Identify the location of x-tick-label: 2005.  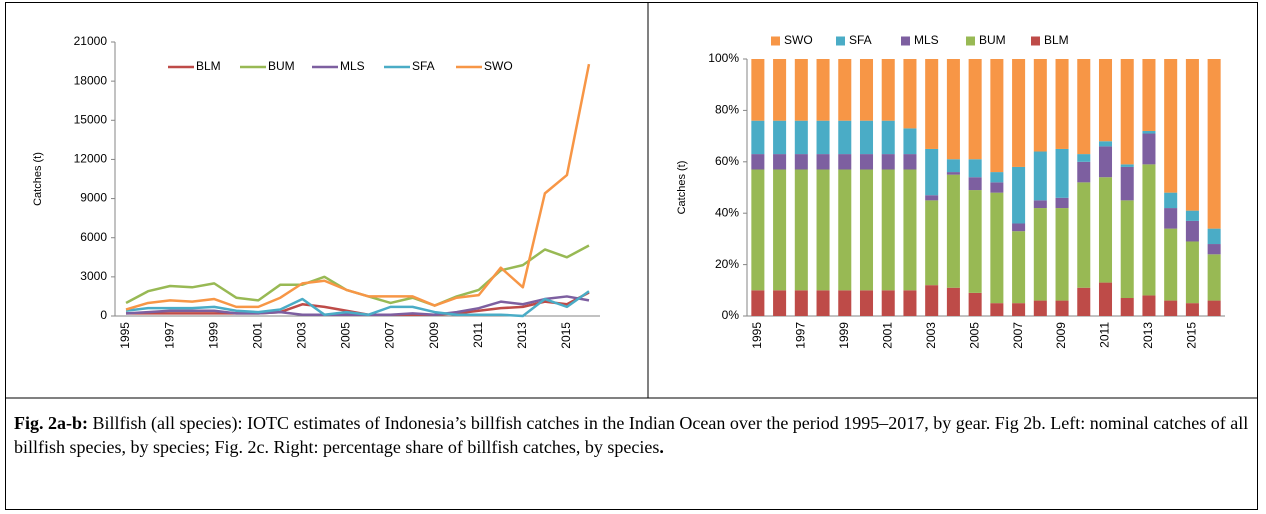
(974, 335).